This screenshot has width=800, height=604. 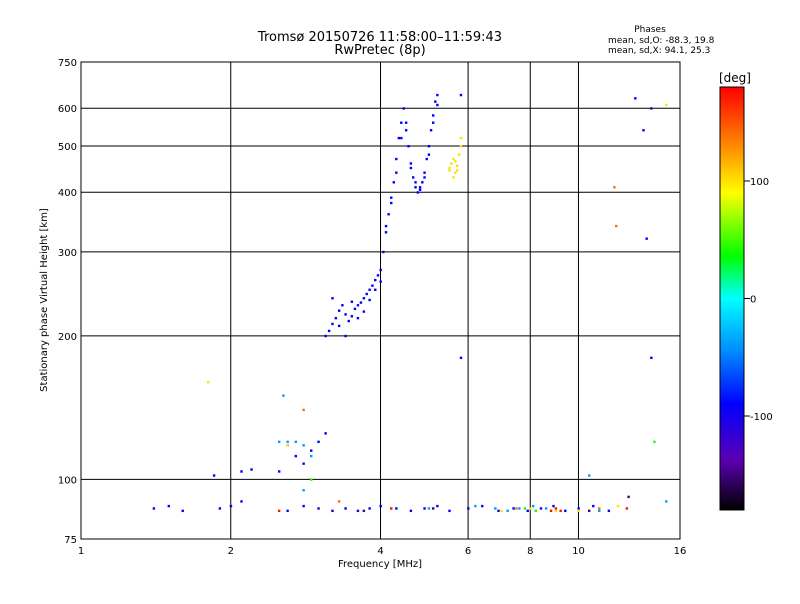 What do you see at coordinates (44, 300) in the screenshot?
I see `y-axis-label: Stationary phase Virtual Height [km]` at bounding box center [44, 300].